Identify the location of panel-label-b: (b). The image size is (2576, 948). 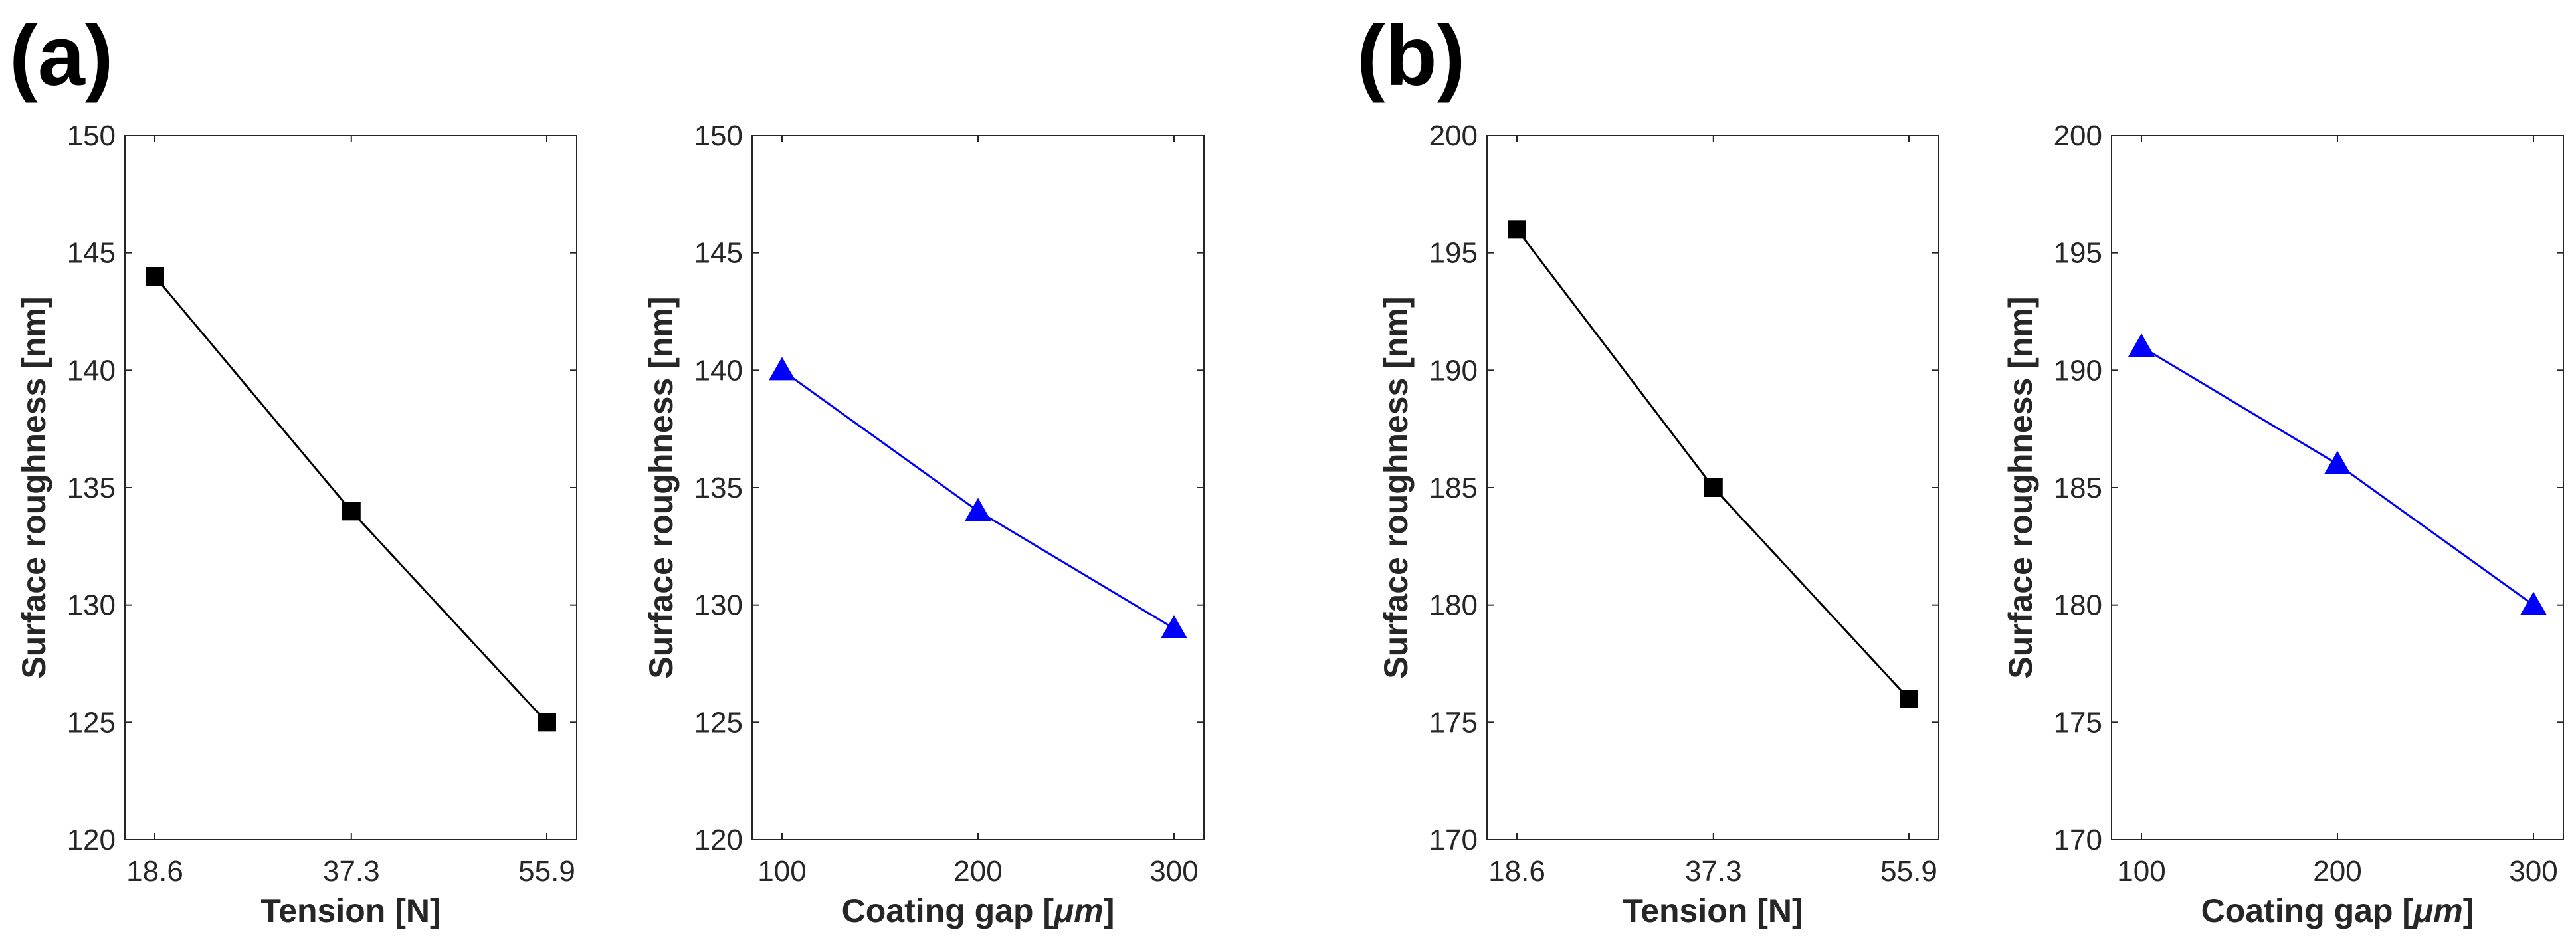
(1411, 57).